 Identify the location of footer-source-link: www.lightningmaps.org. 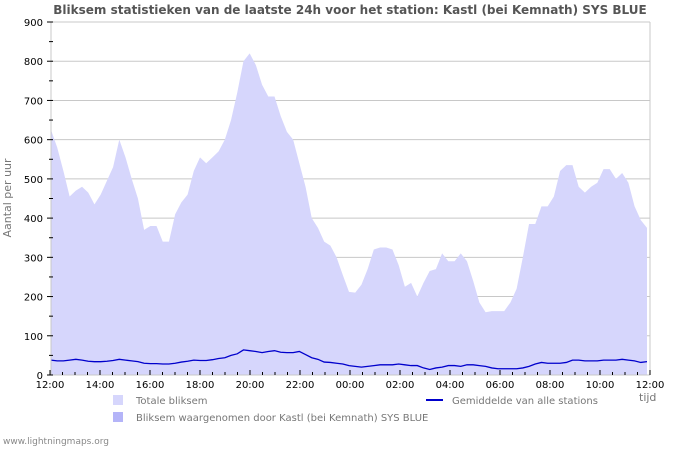
(56, 442).